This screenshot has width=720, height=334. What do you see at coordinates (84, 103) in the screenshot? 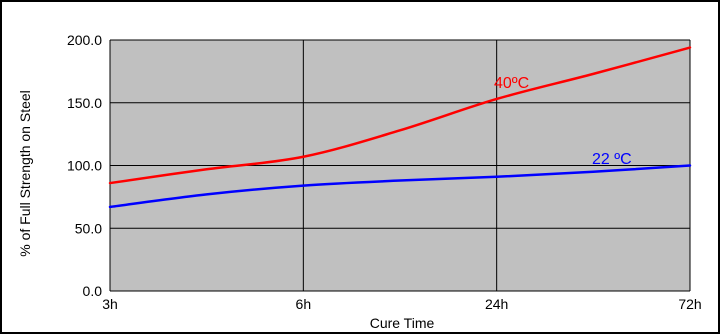
I see `y-tick-label: 150.0` at bounding box center [84, 103].